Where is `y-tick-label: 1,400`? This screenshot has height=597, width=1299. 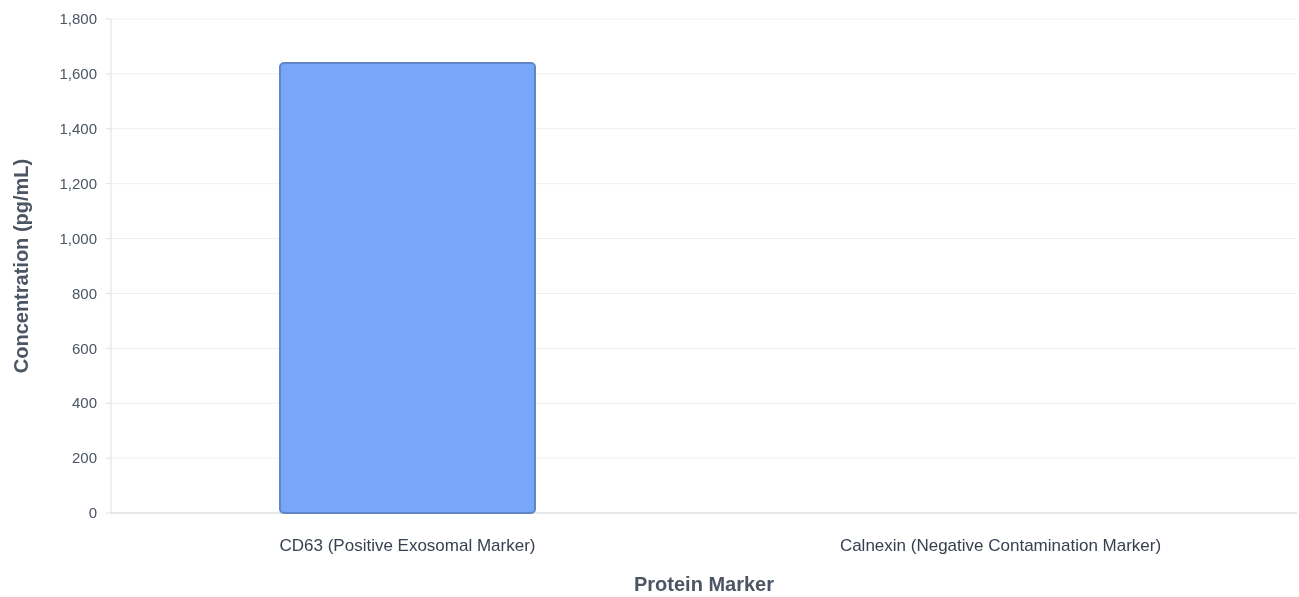 y-tick-label: 1,400 is located at coordinates (78, 129).